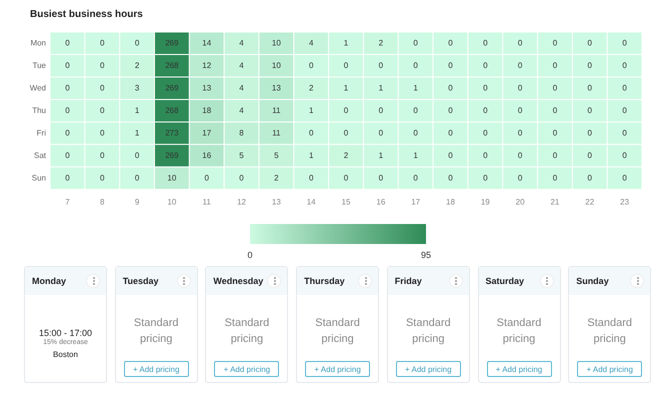  What do you see at coordinates (555, 201) in the screenshot?
I see `x-tick-label: 21` at bounding box center [555, 201].